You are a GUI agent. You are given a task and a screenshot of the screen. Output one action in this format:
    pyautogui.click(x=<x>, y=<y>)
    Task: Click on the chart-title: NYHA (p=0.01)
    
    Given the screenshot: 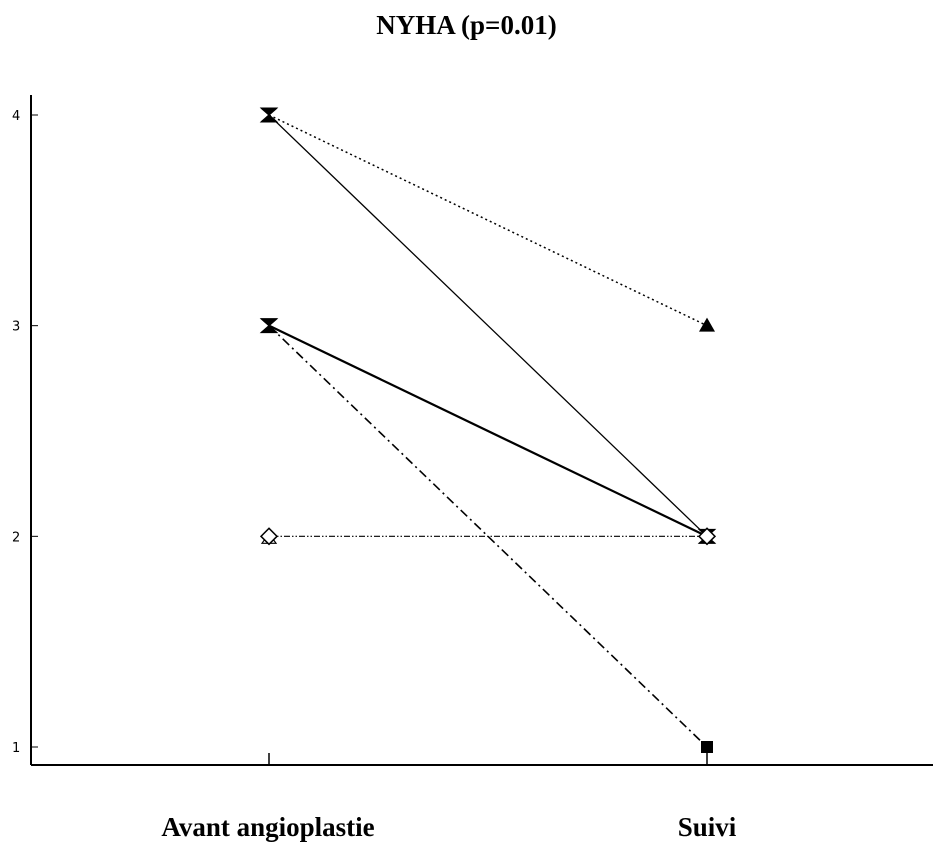 What is the action you would take?
    pyautogui.click(x=466, y=25)
    